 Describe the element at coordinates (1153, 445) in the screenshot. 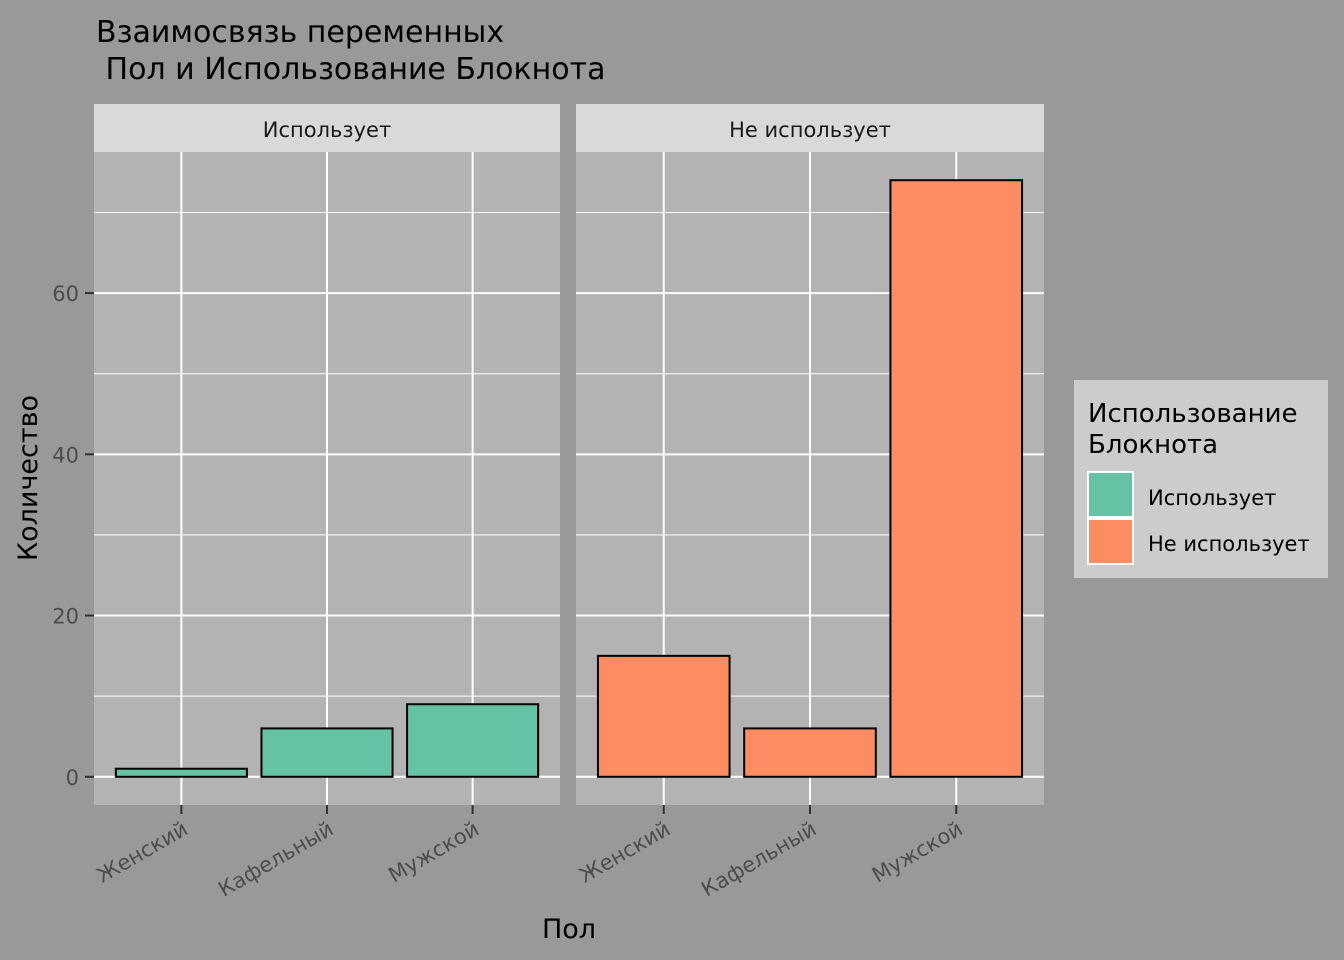

I see `legend-title-line-2: Блокнота` at that location.